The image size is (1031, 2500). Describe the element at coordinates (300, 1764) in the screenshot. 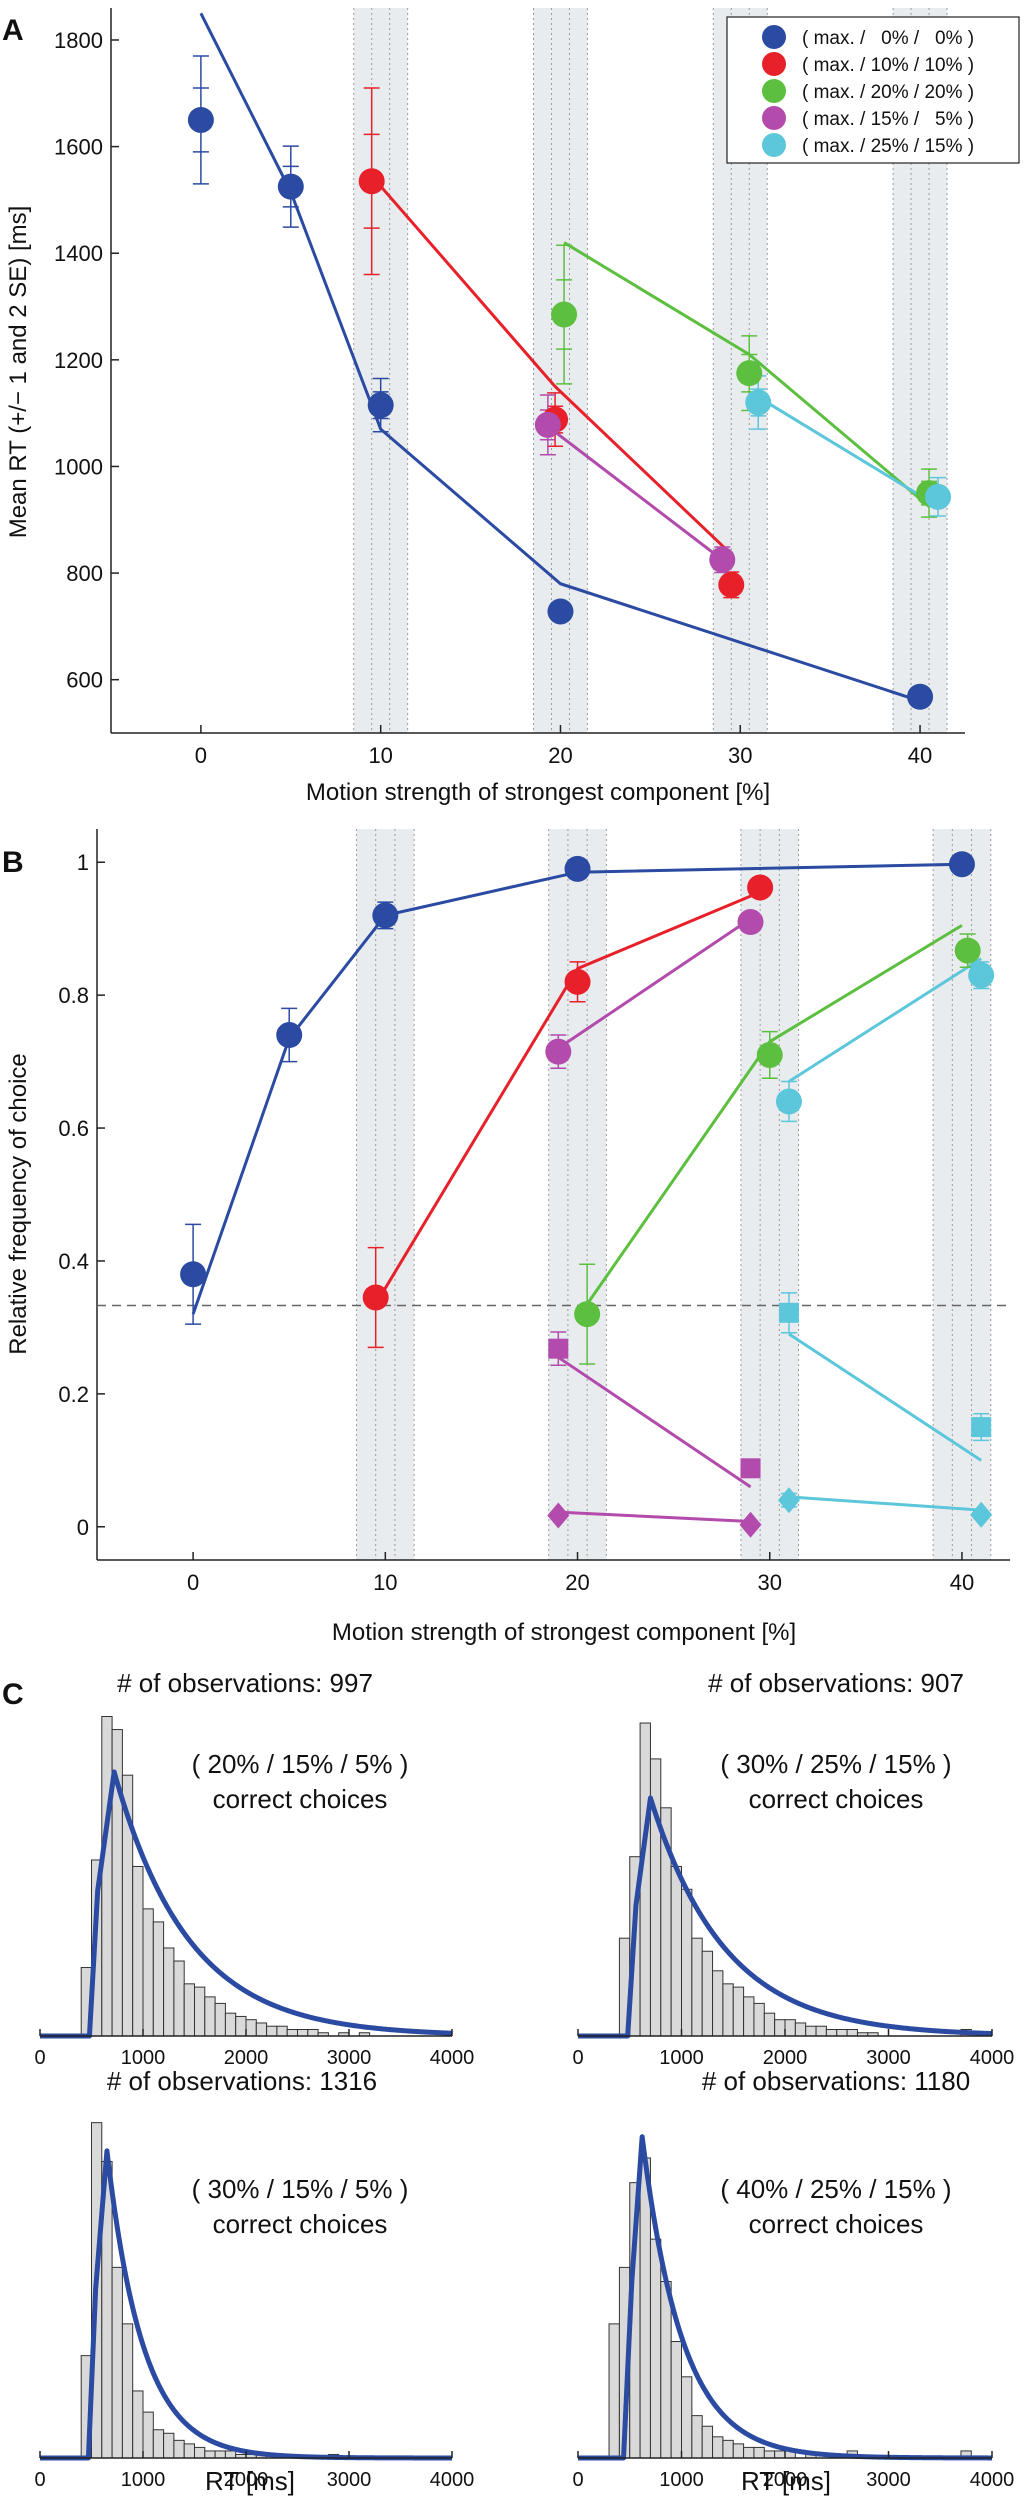

I see `histogram-1-condition: ( 20% / 15% / 5% )` at that location.